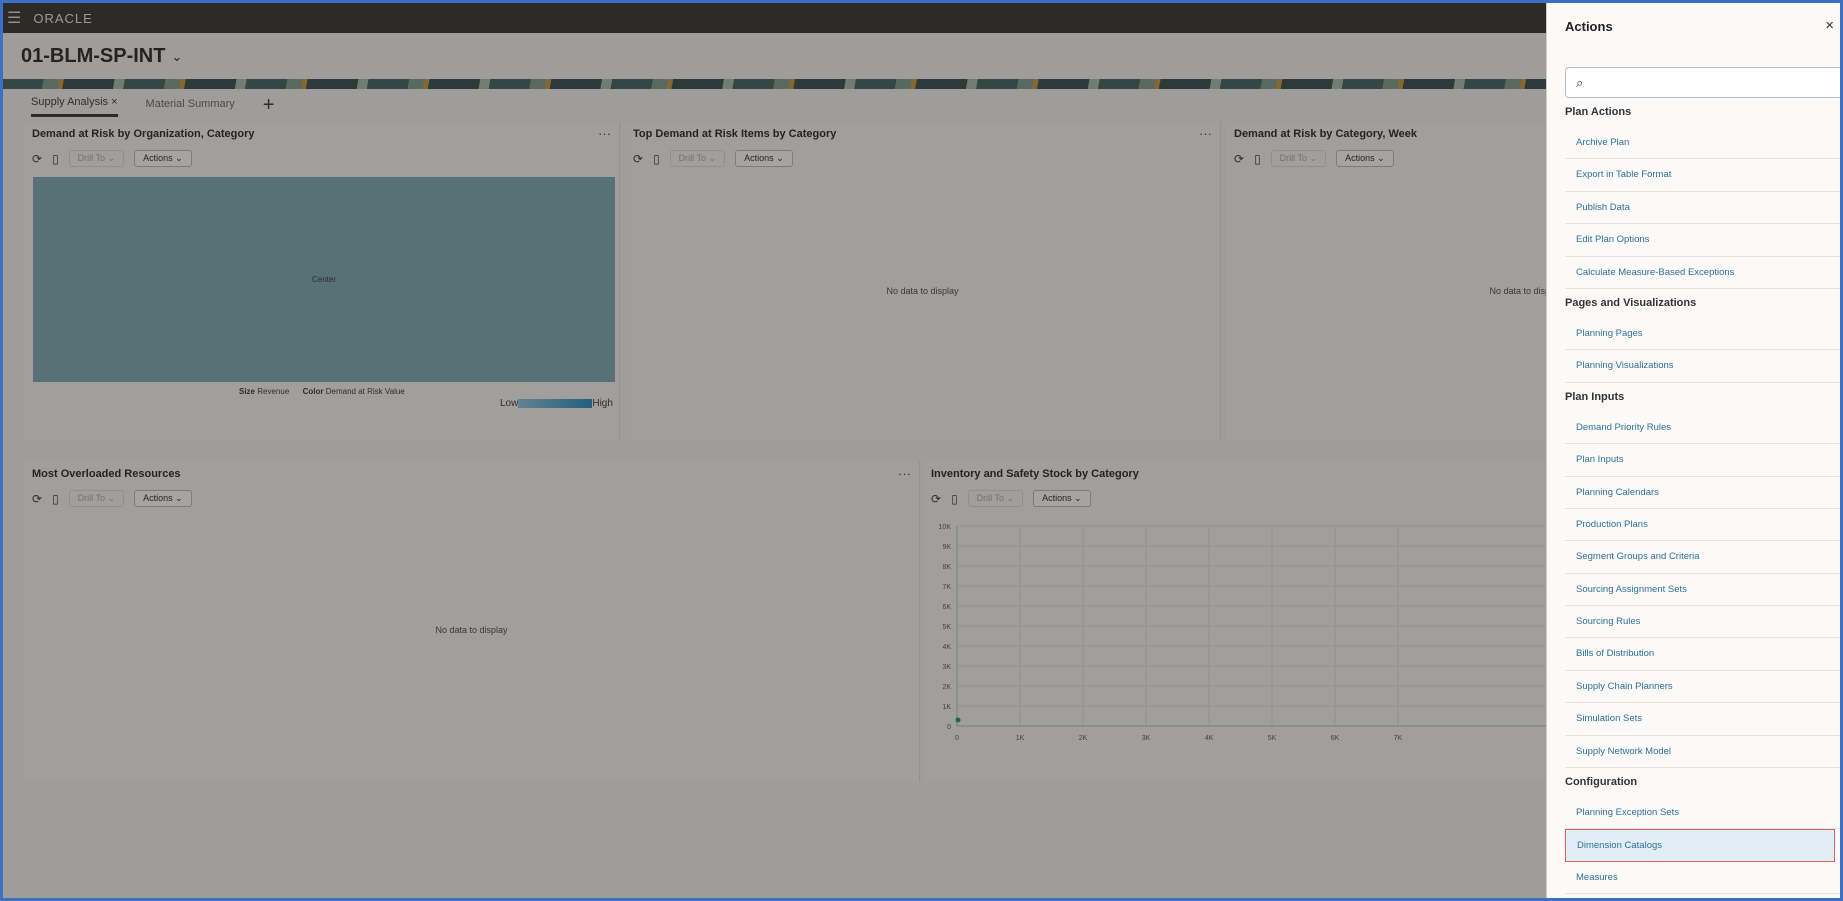 The height and width of the screenshot is (901, 1843). Describe the element at coordinates (14, 18) in the screenshot. I see `hamburger-menu-icon: ☰` at that location.